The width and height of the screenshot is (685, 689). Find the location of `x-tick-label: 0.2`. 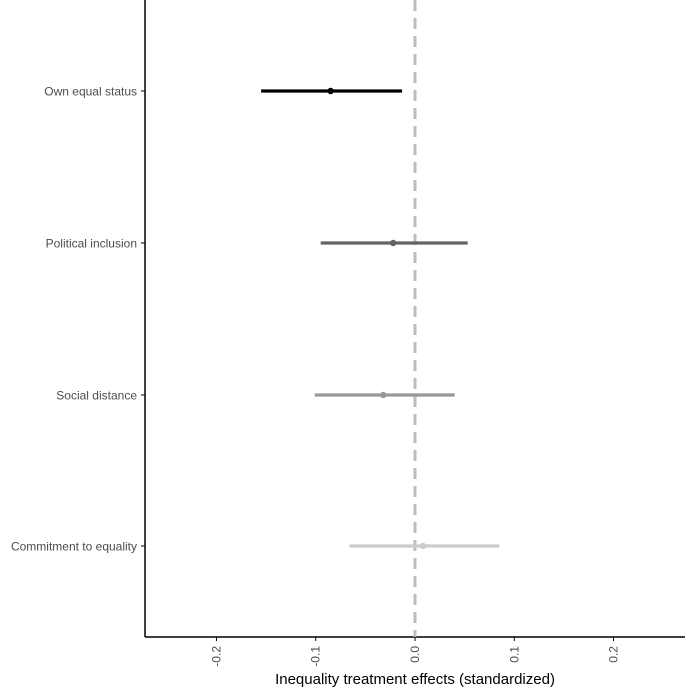

x-tick-label: 0.2 is located at coordinates (614, 654).